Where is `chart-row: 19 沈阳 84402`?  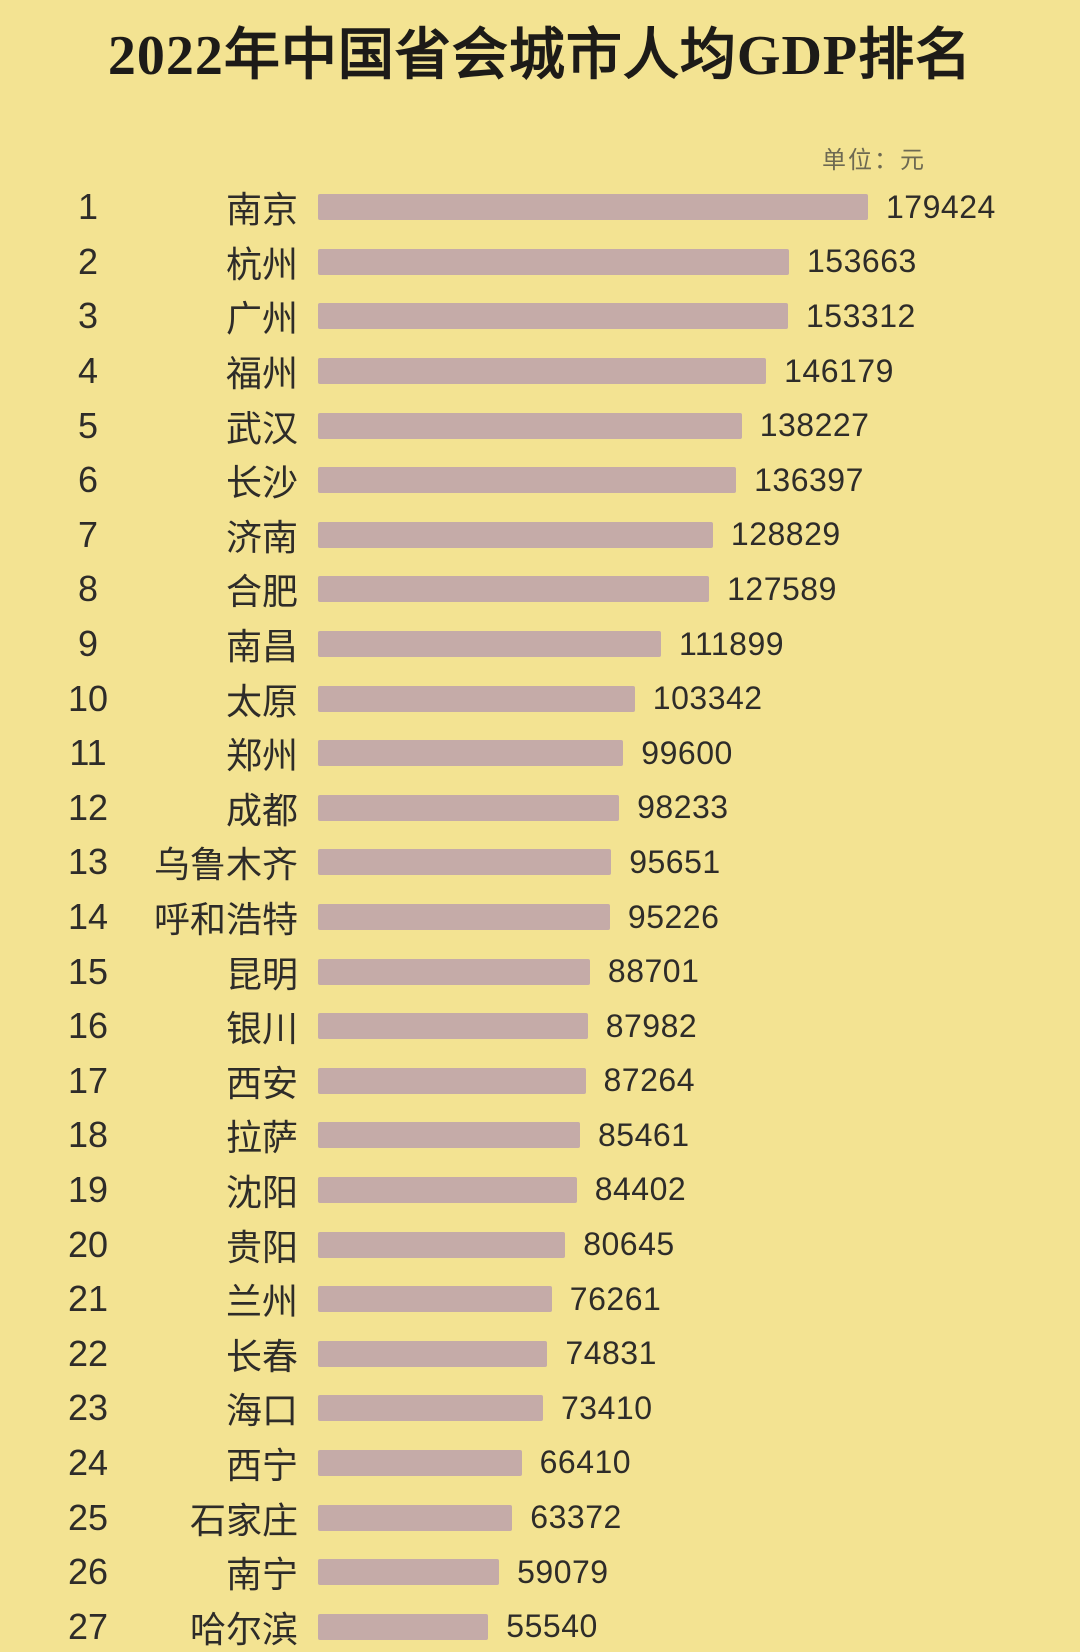 chart-row: 19 沈阳 84402 is located at coordinates (540, 1190).